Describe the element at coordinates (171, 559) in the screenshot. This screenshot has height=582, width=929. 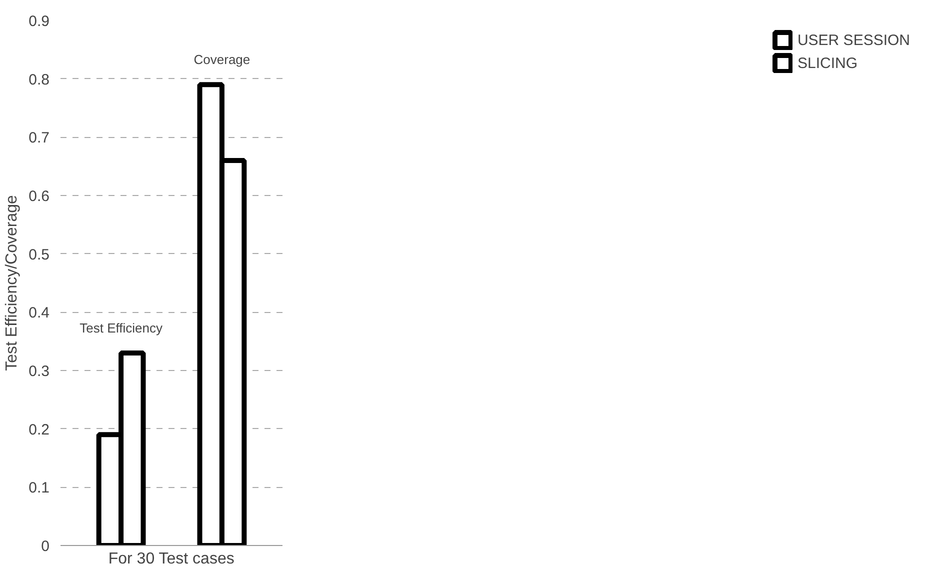
I see `x-axis-title: For 30 Test cases` at that location.